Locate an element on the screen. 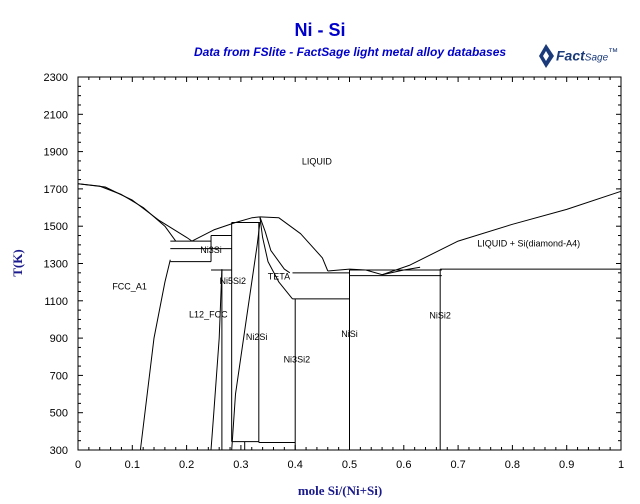 This screenshot has width=640, height=504. factsage-logo-icon is located at coordinates (546, 56).